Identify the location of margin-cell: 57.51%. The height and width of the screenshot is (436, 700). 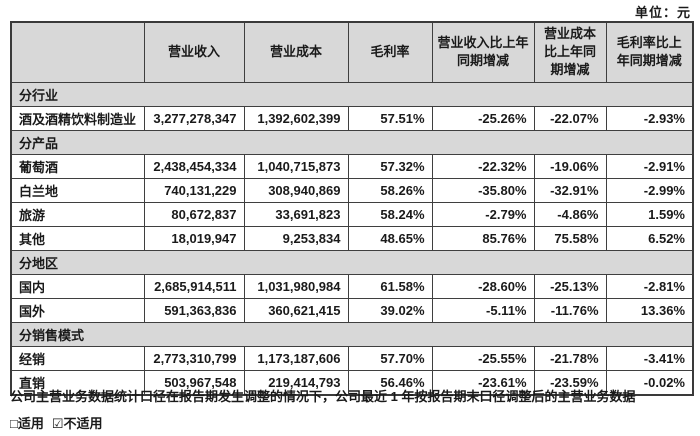
(390, 118).